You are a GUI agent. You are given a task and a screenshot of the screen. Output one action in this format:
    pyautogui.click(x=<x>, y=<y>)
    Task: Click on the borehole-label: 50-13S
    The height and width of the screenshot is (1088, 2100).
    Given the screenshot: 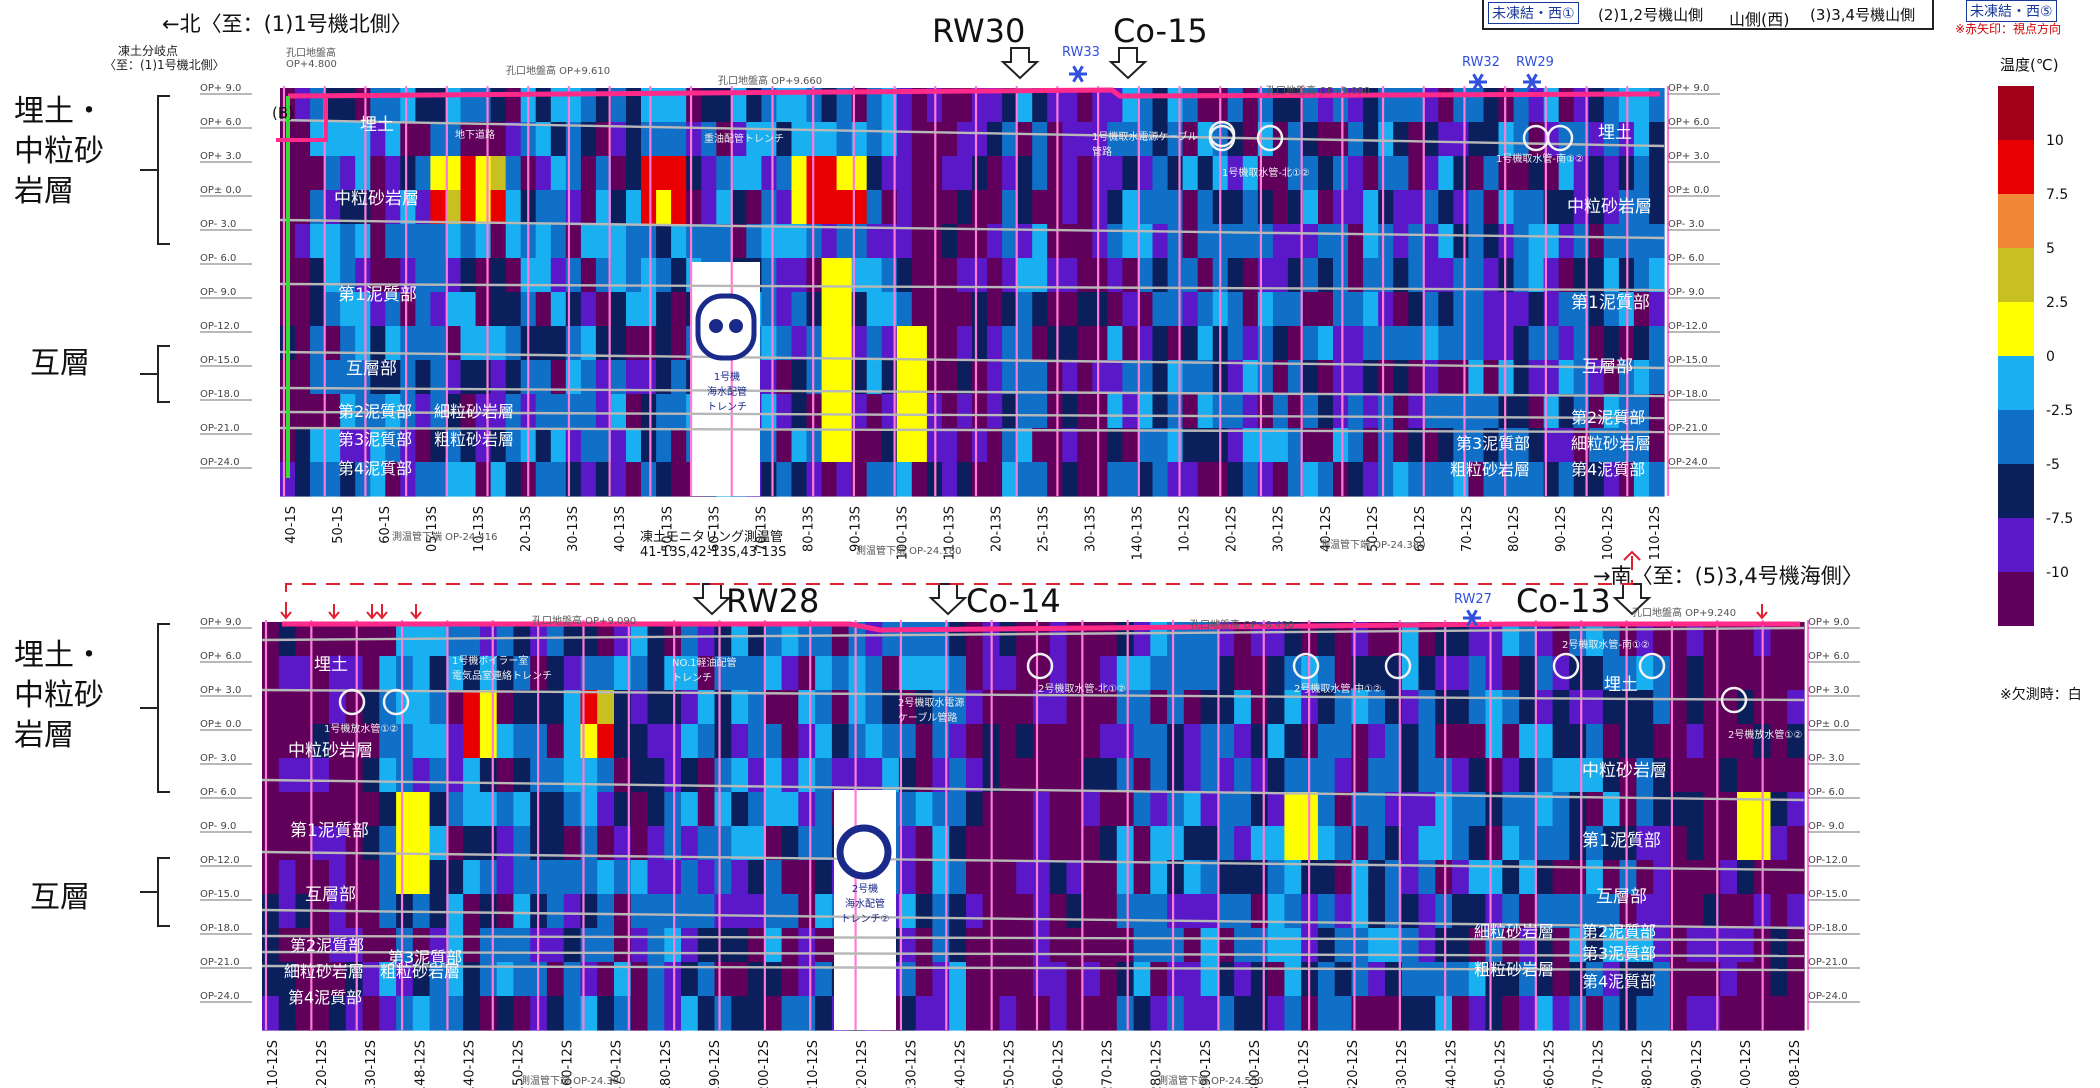 What is the action you would take?
    pyautogui.click(x=667, y=529)
    